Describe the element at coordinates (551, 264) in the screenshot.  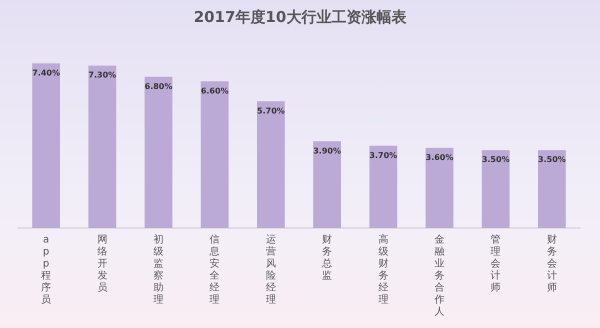
I see `x-tick-label: 财务会计师` at that location.